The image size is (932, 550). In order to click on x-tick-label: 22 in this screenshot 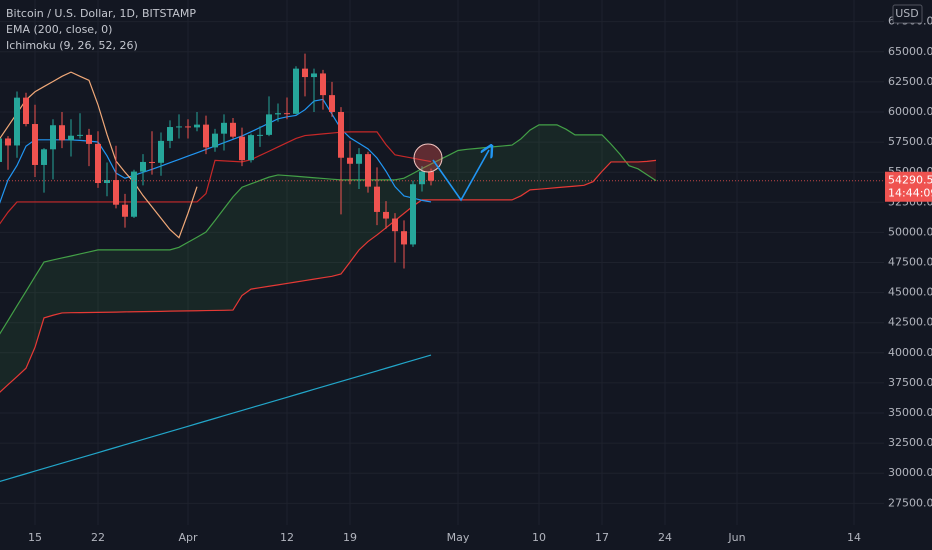, I will do `click(98, 537)`.